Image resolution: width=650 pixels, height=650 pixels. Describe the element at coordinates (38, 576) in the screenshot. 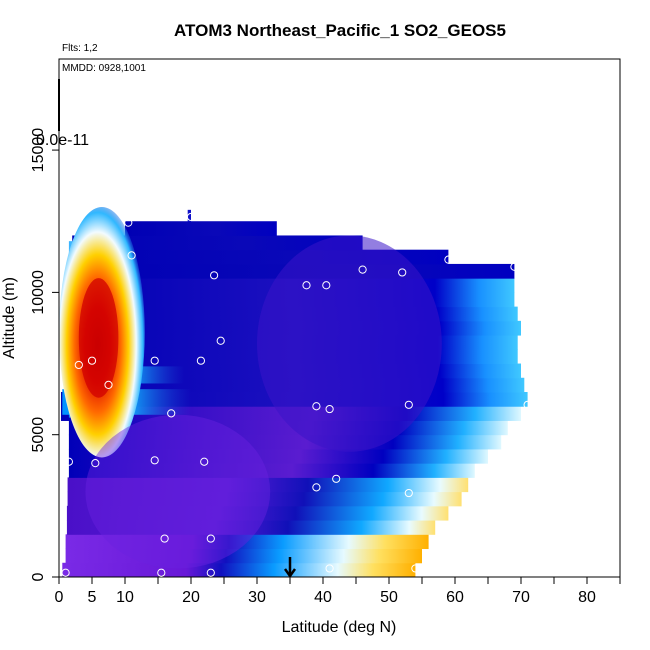

I see `y-tick-label: 0` at that location.